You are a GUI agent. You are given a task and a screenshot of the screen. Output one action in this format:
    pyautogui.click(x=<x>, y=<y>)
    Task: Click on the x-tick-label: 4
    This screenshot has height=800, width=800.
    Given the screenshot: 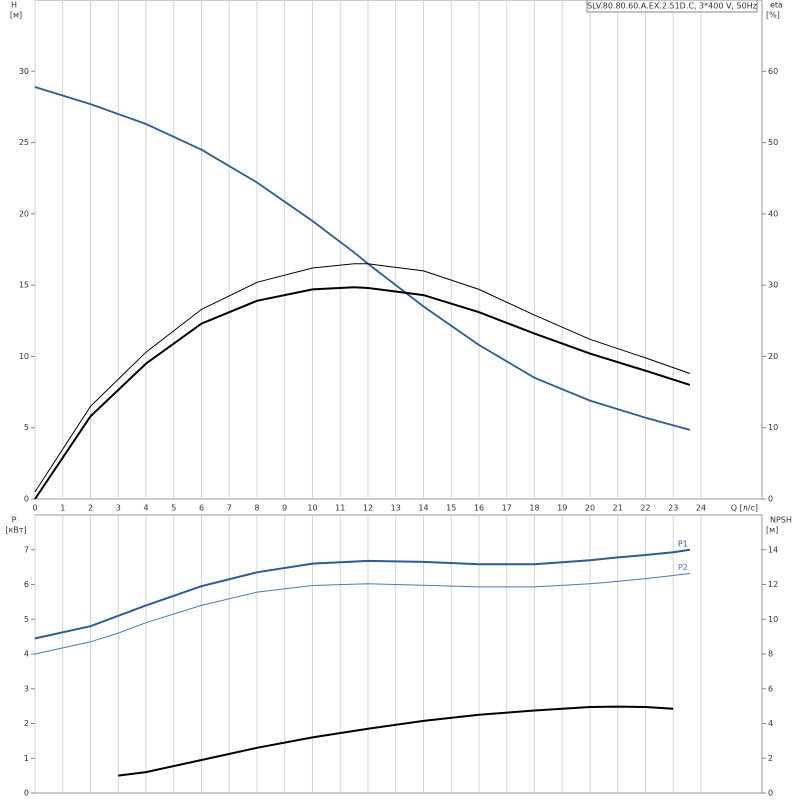 What is the action you would take?
    pyautogui.click(x=145, y=508)
    